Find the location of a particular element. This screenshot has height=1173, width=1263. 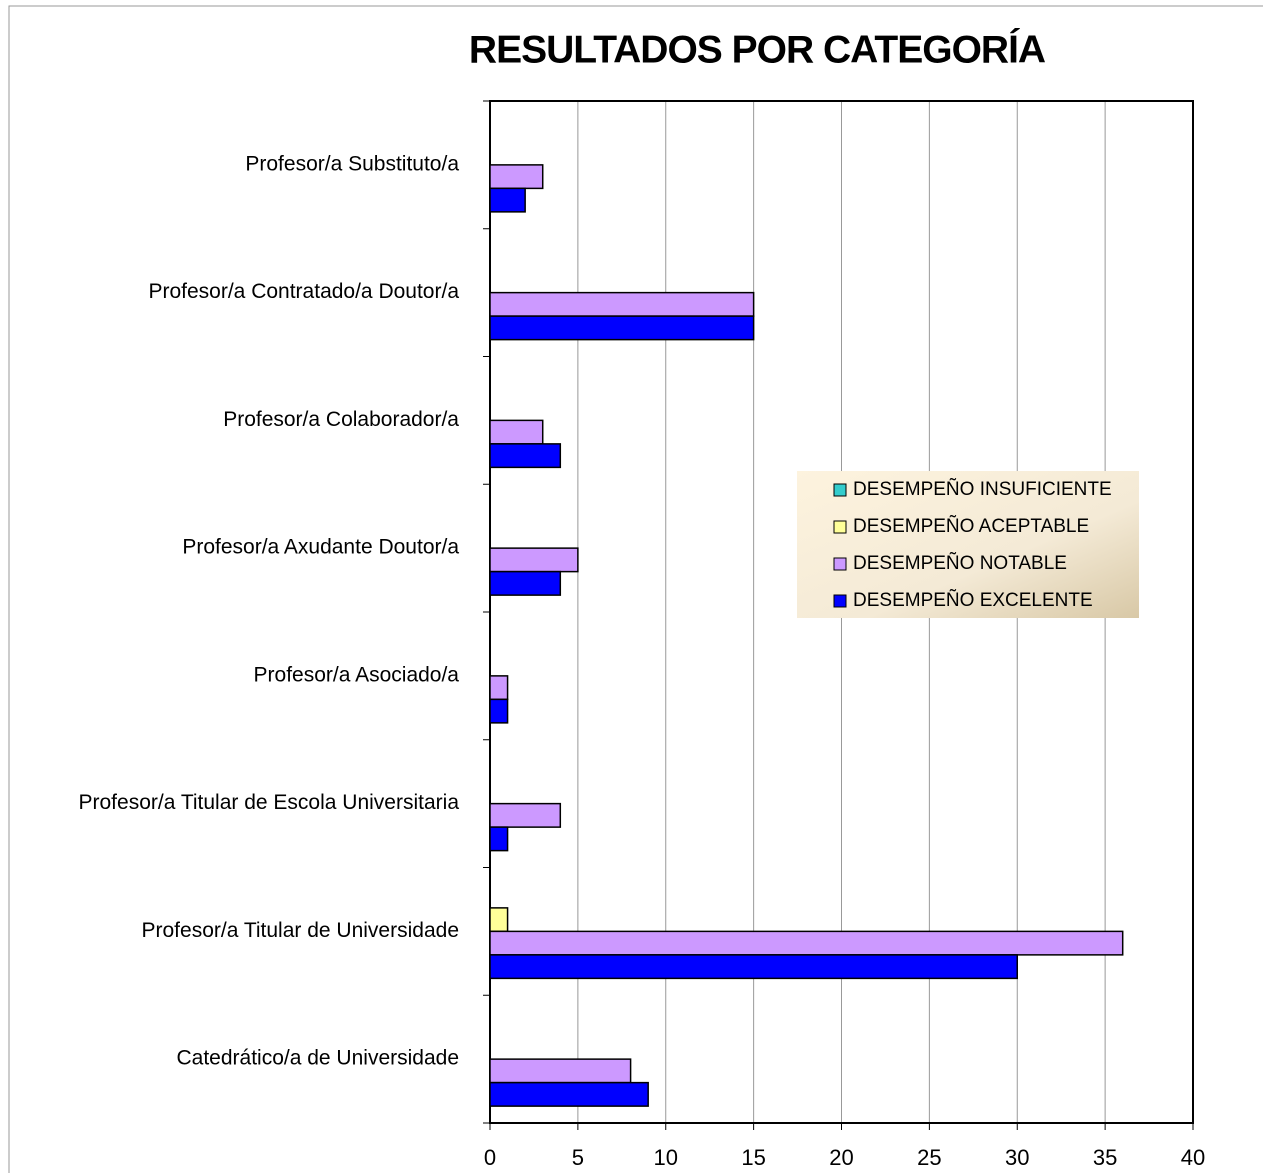

y-tick-label: Catedrático/a de Universidade is located at coordinates (318, 1058).